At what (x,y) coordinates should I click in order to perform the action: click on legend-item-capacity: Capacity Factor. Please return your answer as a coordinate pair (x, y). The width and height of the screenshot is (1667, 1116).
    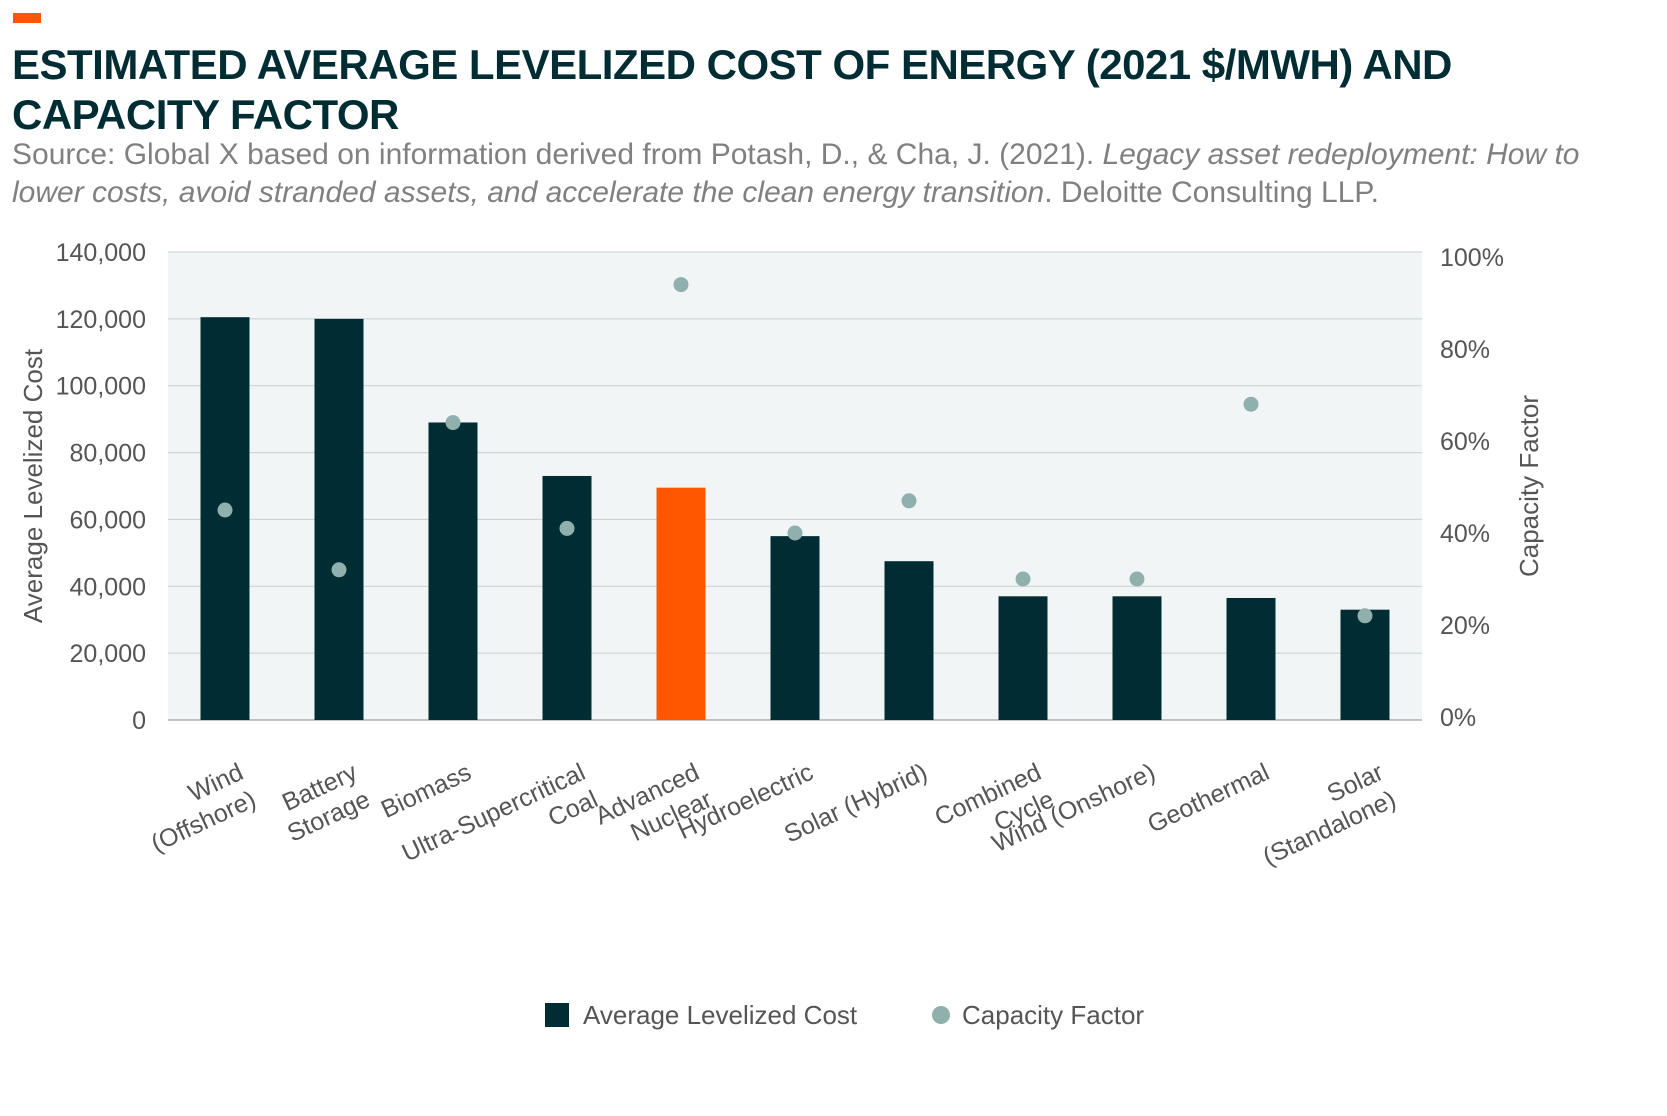
    Looking at the image, I should click on (1038, 1015).